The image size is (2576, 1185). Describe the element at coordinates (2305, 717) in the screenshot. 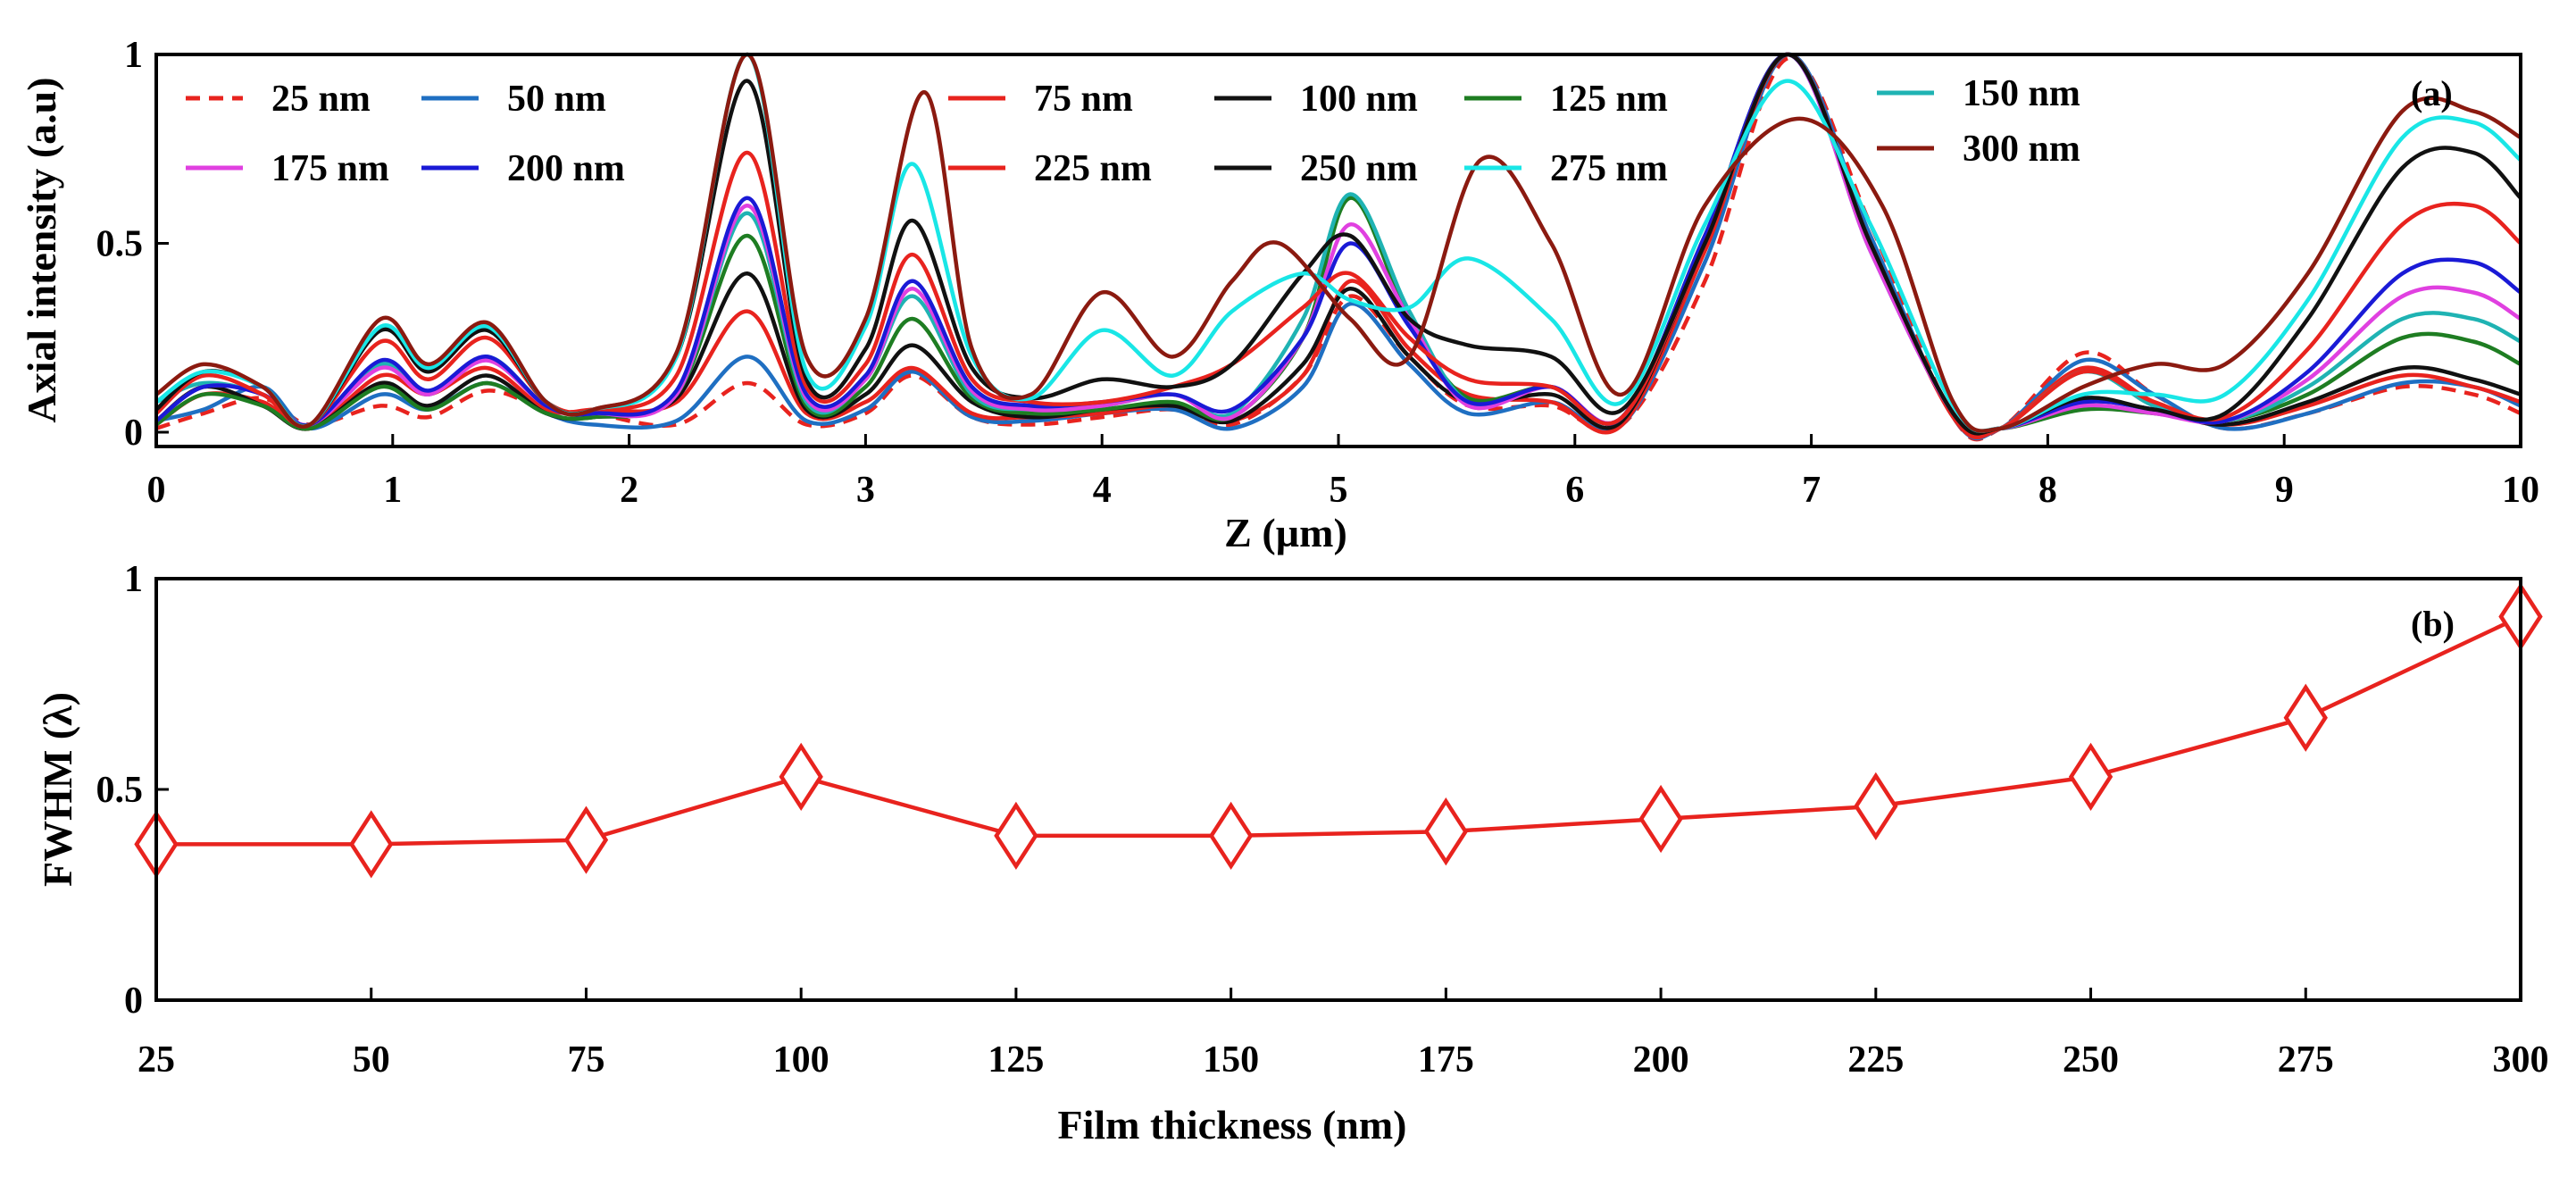

I see `fwhm-point-275-nm` at that location.